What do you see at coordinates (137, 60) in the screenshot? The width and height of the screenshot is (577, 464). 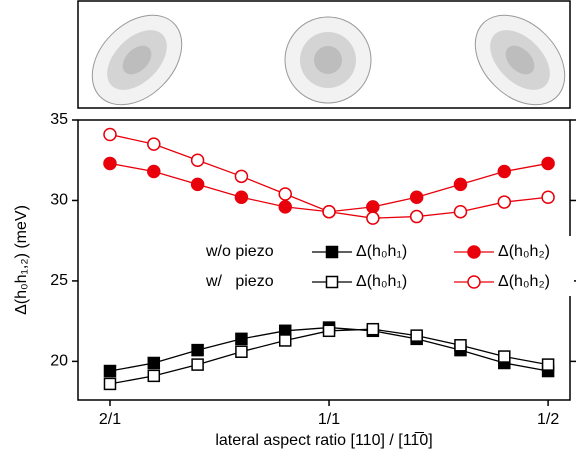 I see `elongated-dot-left` at bounding box center [137, 60].